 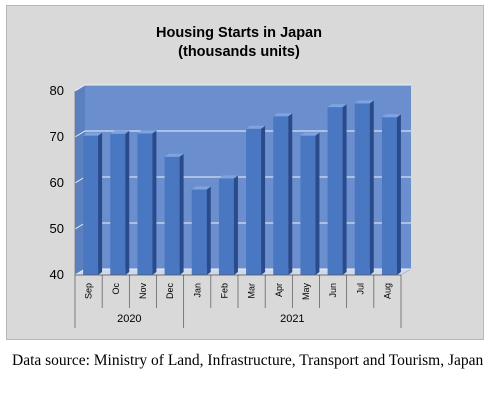 What do you see at coordinates (387, 291) in the screenshot?
I see `x-tick-label: Aug` at bounding box center [387, 291].